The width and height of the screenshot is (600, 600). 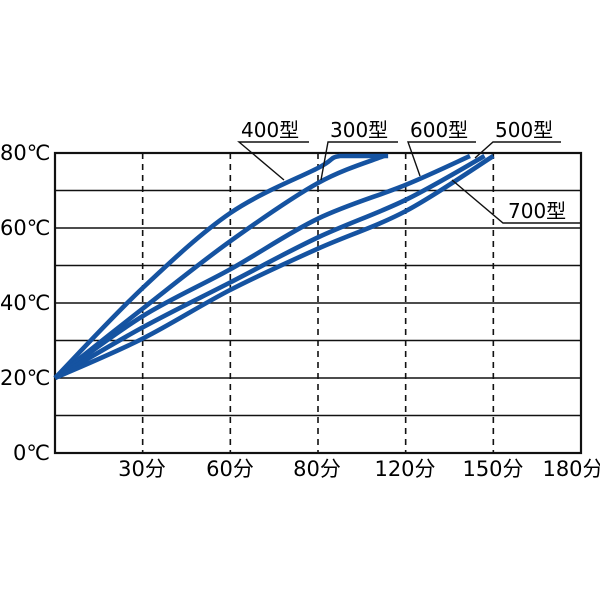 I want to click on x-axis-tick-label: 150分, so click(x=493, y=469).